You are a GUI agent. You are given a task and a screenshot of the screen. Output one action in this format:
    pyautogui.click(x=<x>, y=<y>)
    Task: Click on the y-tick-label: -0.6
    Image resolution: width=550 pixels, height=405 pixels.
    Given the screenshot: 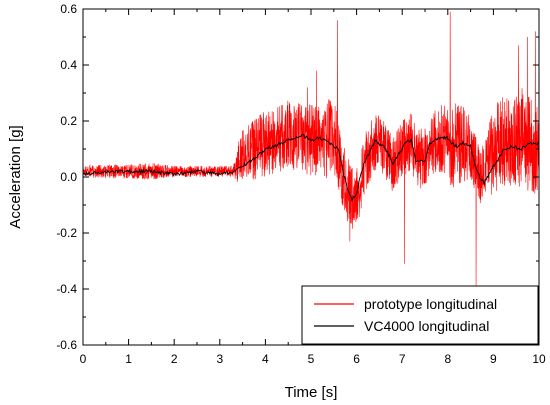 What is the action you would take?
    pyautogui.click(x=66, y=345)
    